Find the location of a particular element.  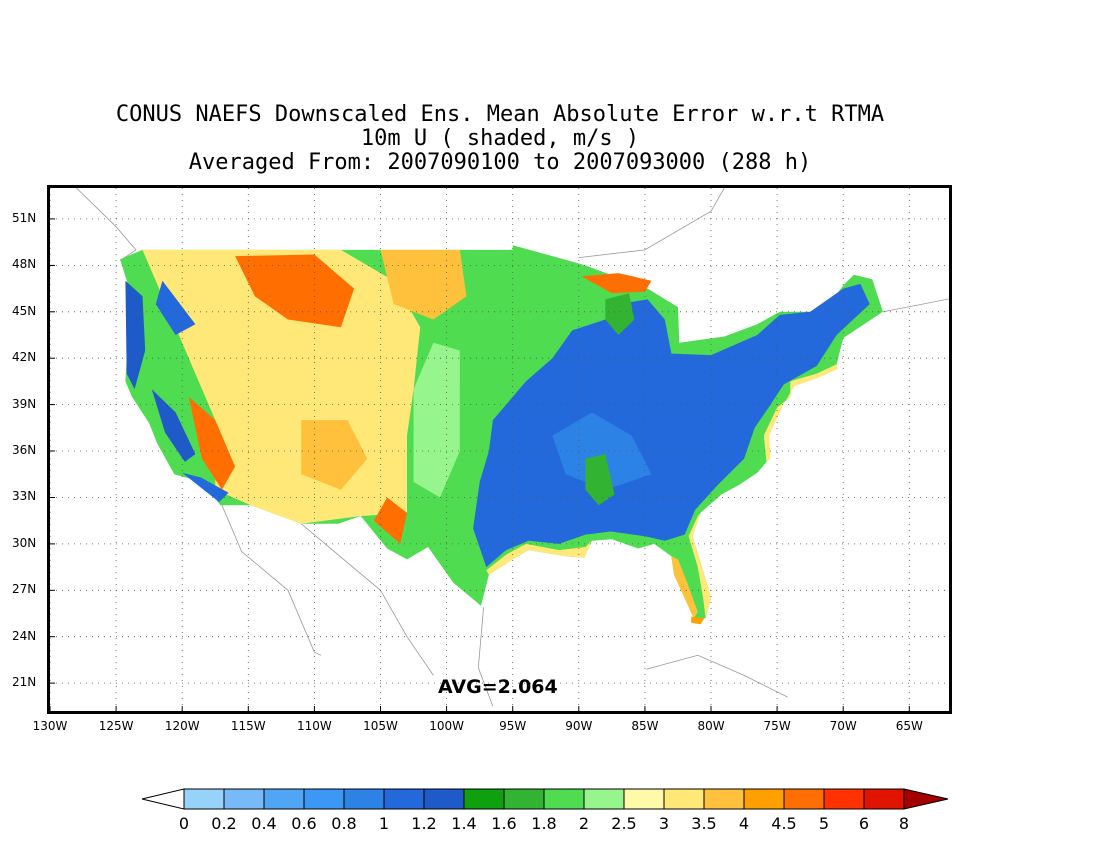

colorbar-label: 0.2 is located at coordinates (224, 823).